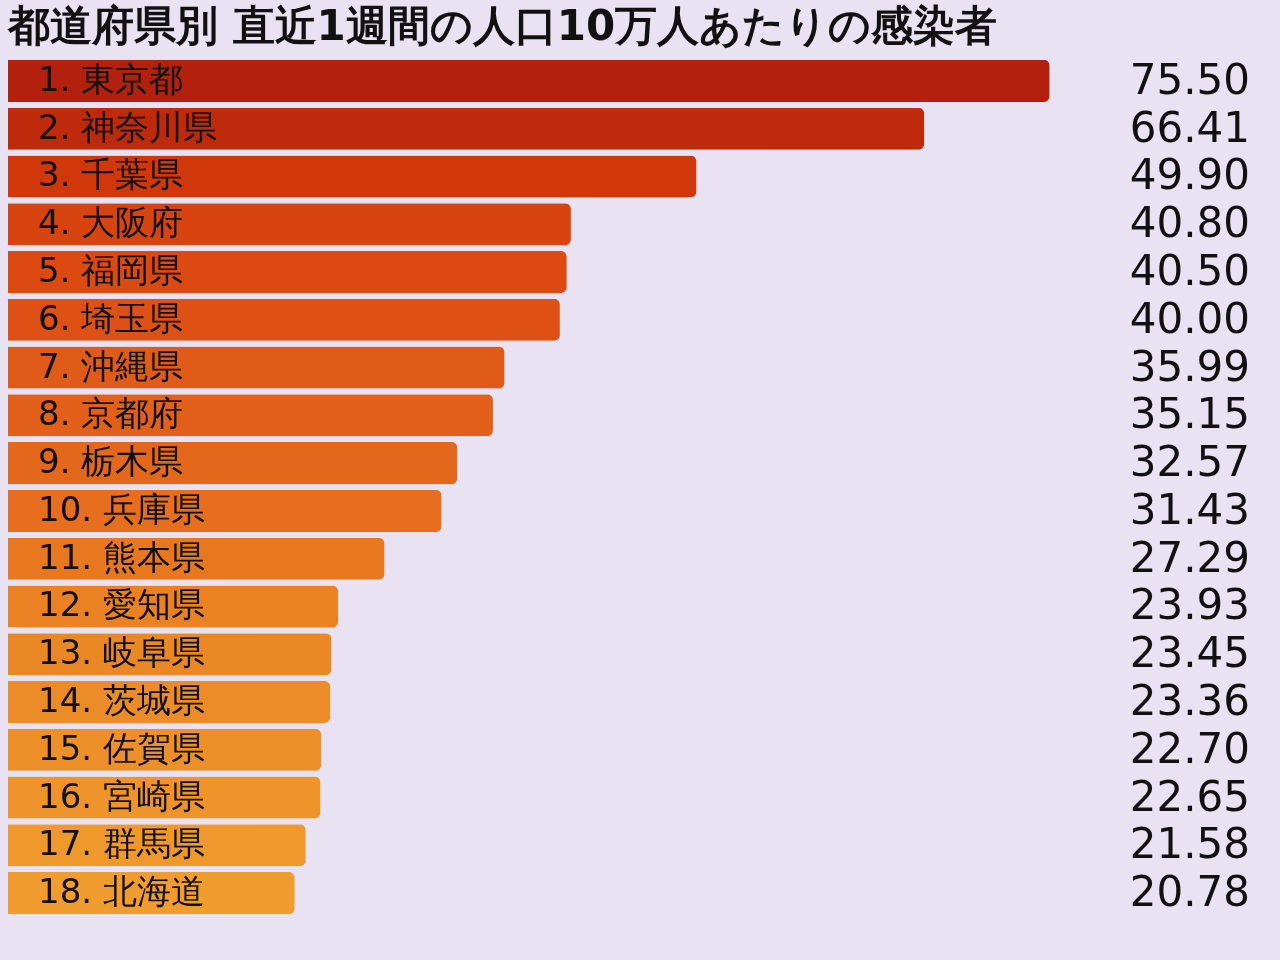 The image size is (1280, 960). What do you see at coordinates (121, 700) in the screenshot?
I see `y-tick-label: 14. 茨城県` at bounding box center [121, 700].